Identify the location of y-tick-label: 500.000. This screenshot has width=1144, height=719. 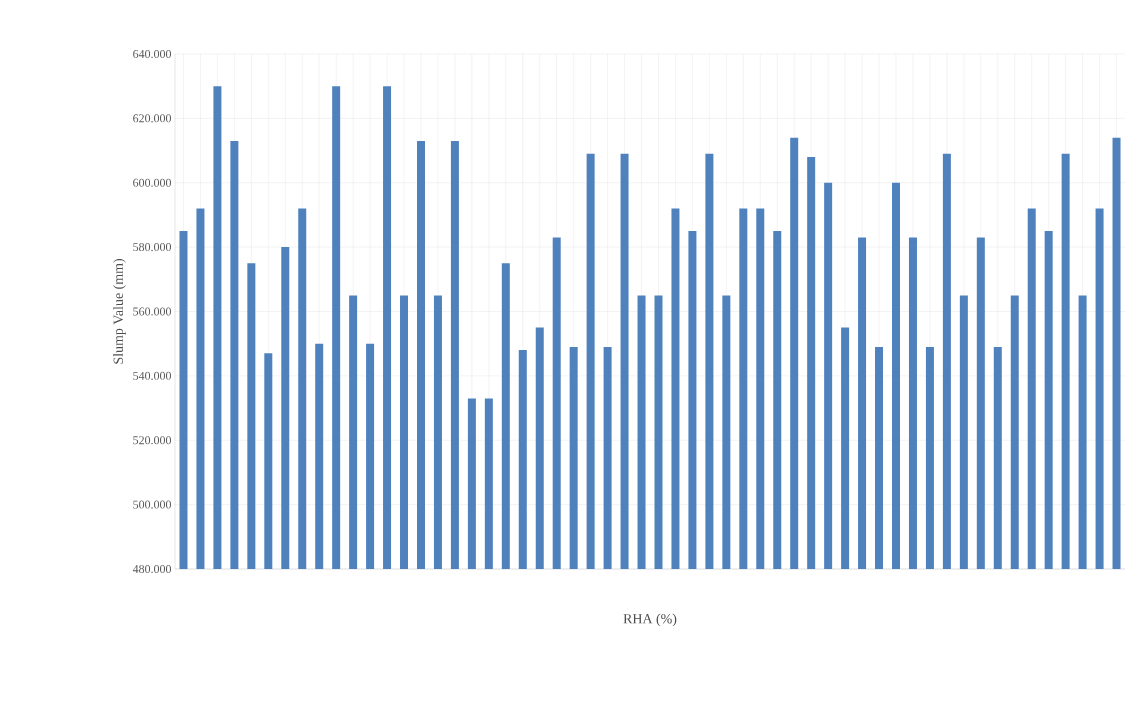
(152, 504).